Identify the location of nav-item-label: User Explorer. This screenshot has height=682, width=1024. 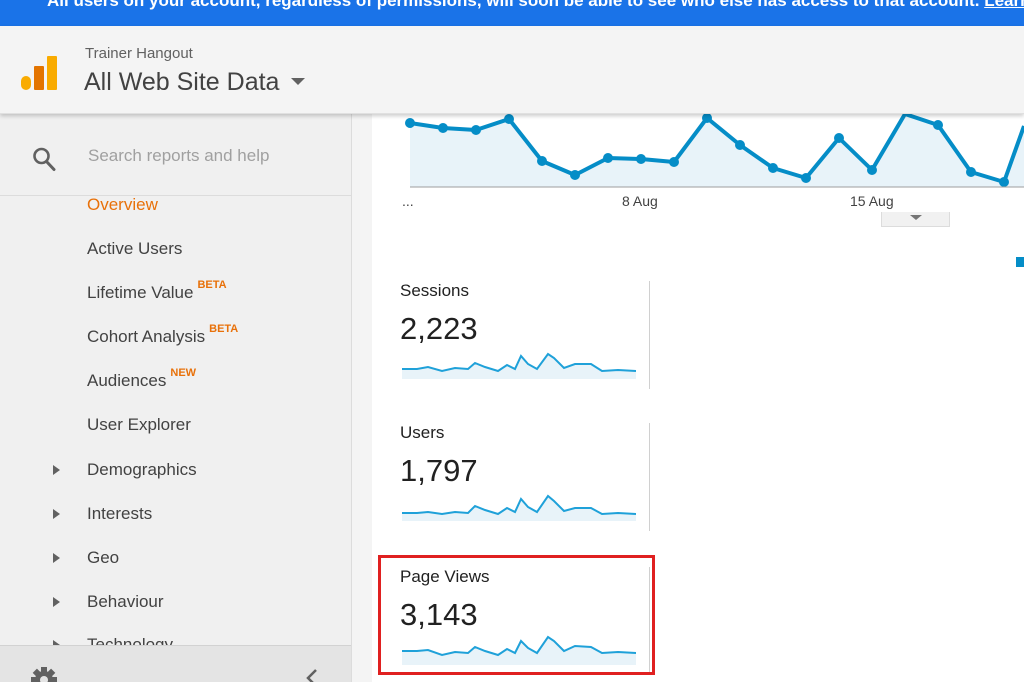
(139, 424).